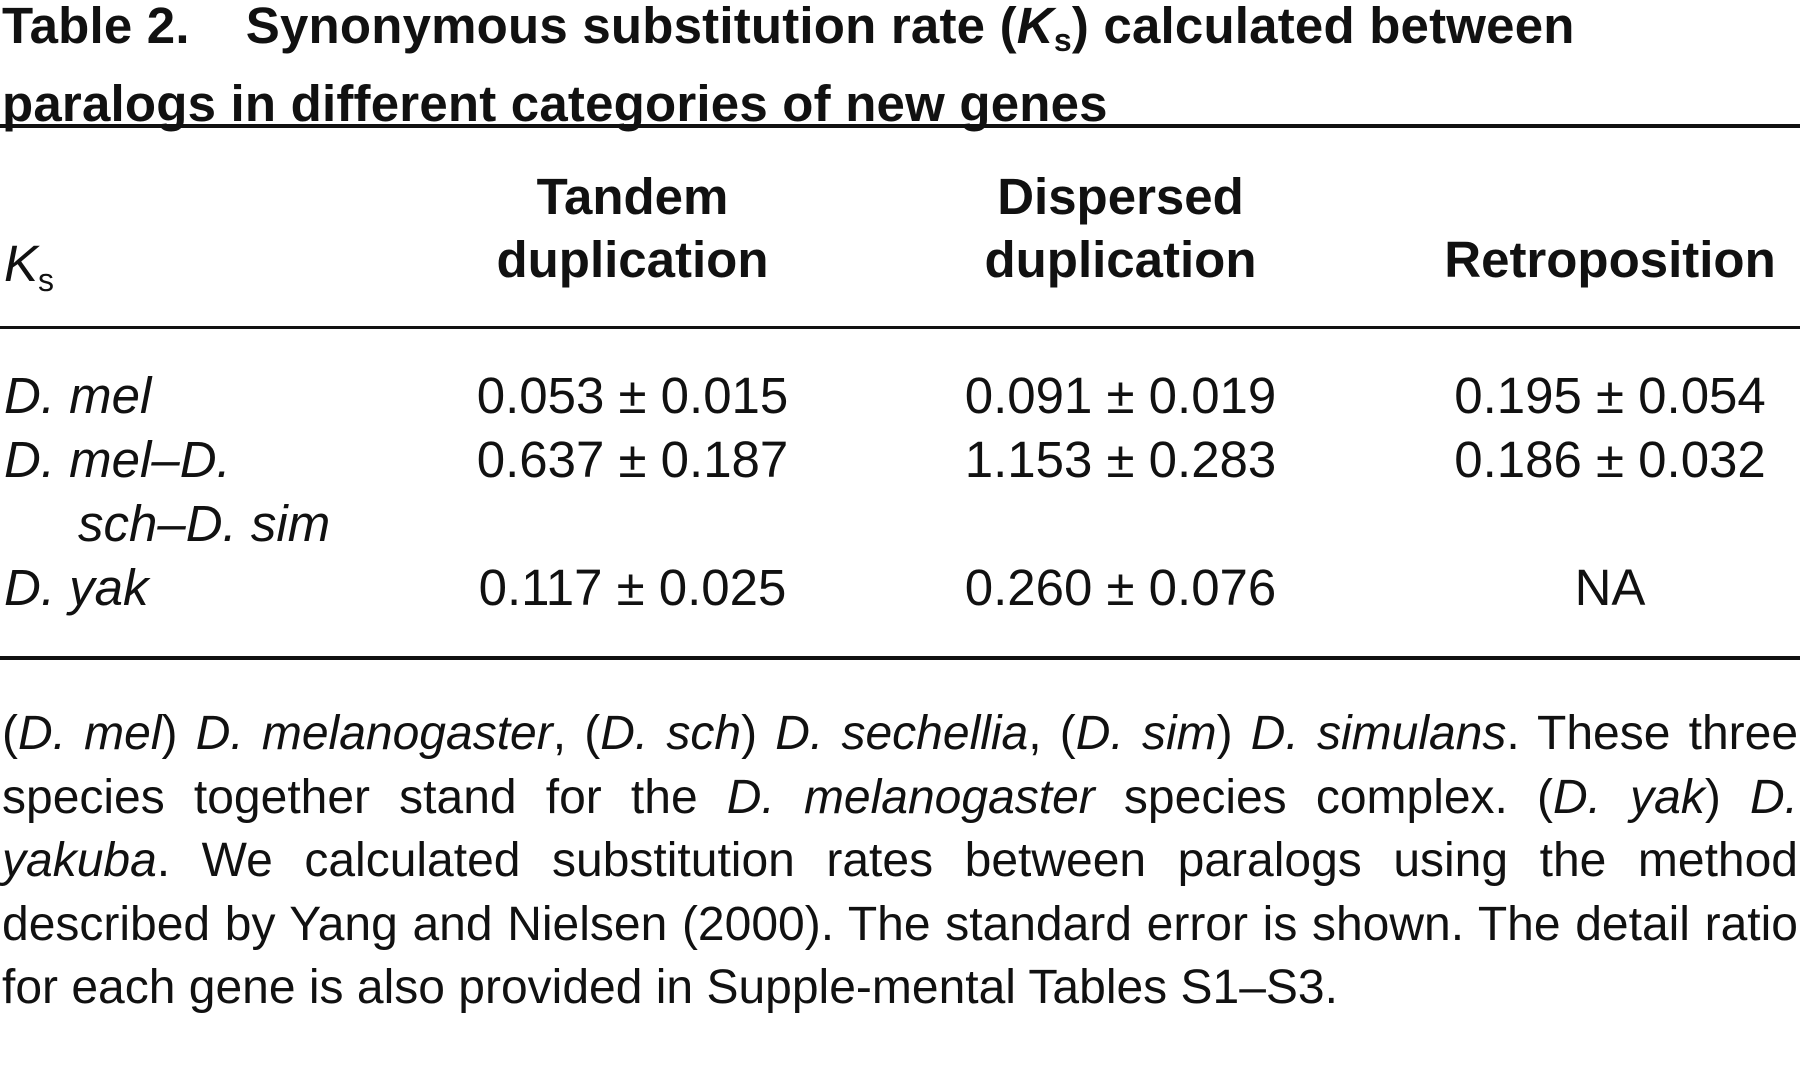 The image size is (1800, 1072). Describe the element at coordinates (1610, 259) in the screenshot. I see `header-retroposition-label: Retroposition` at that location.